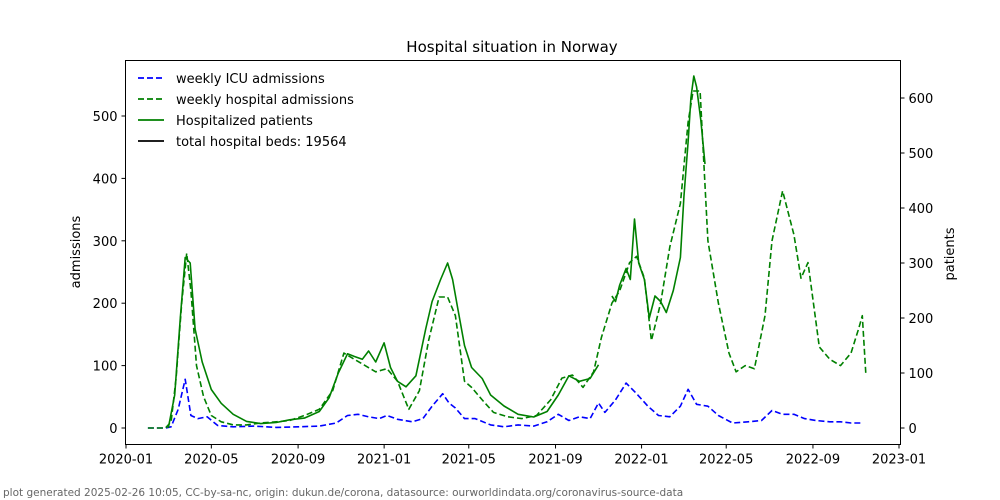 The height and width of the screenshot is (500, 1000). What do you see at coordinates (105, 304) in the screenshot?
I see `y-left-tick-label: 200` at bounding box center [105, 304].